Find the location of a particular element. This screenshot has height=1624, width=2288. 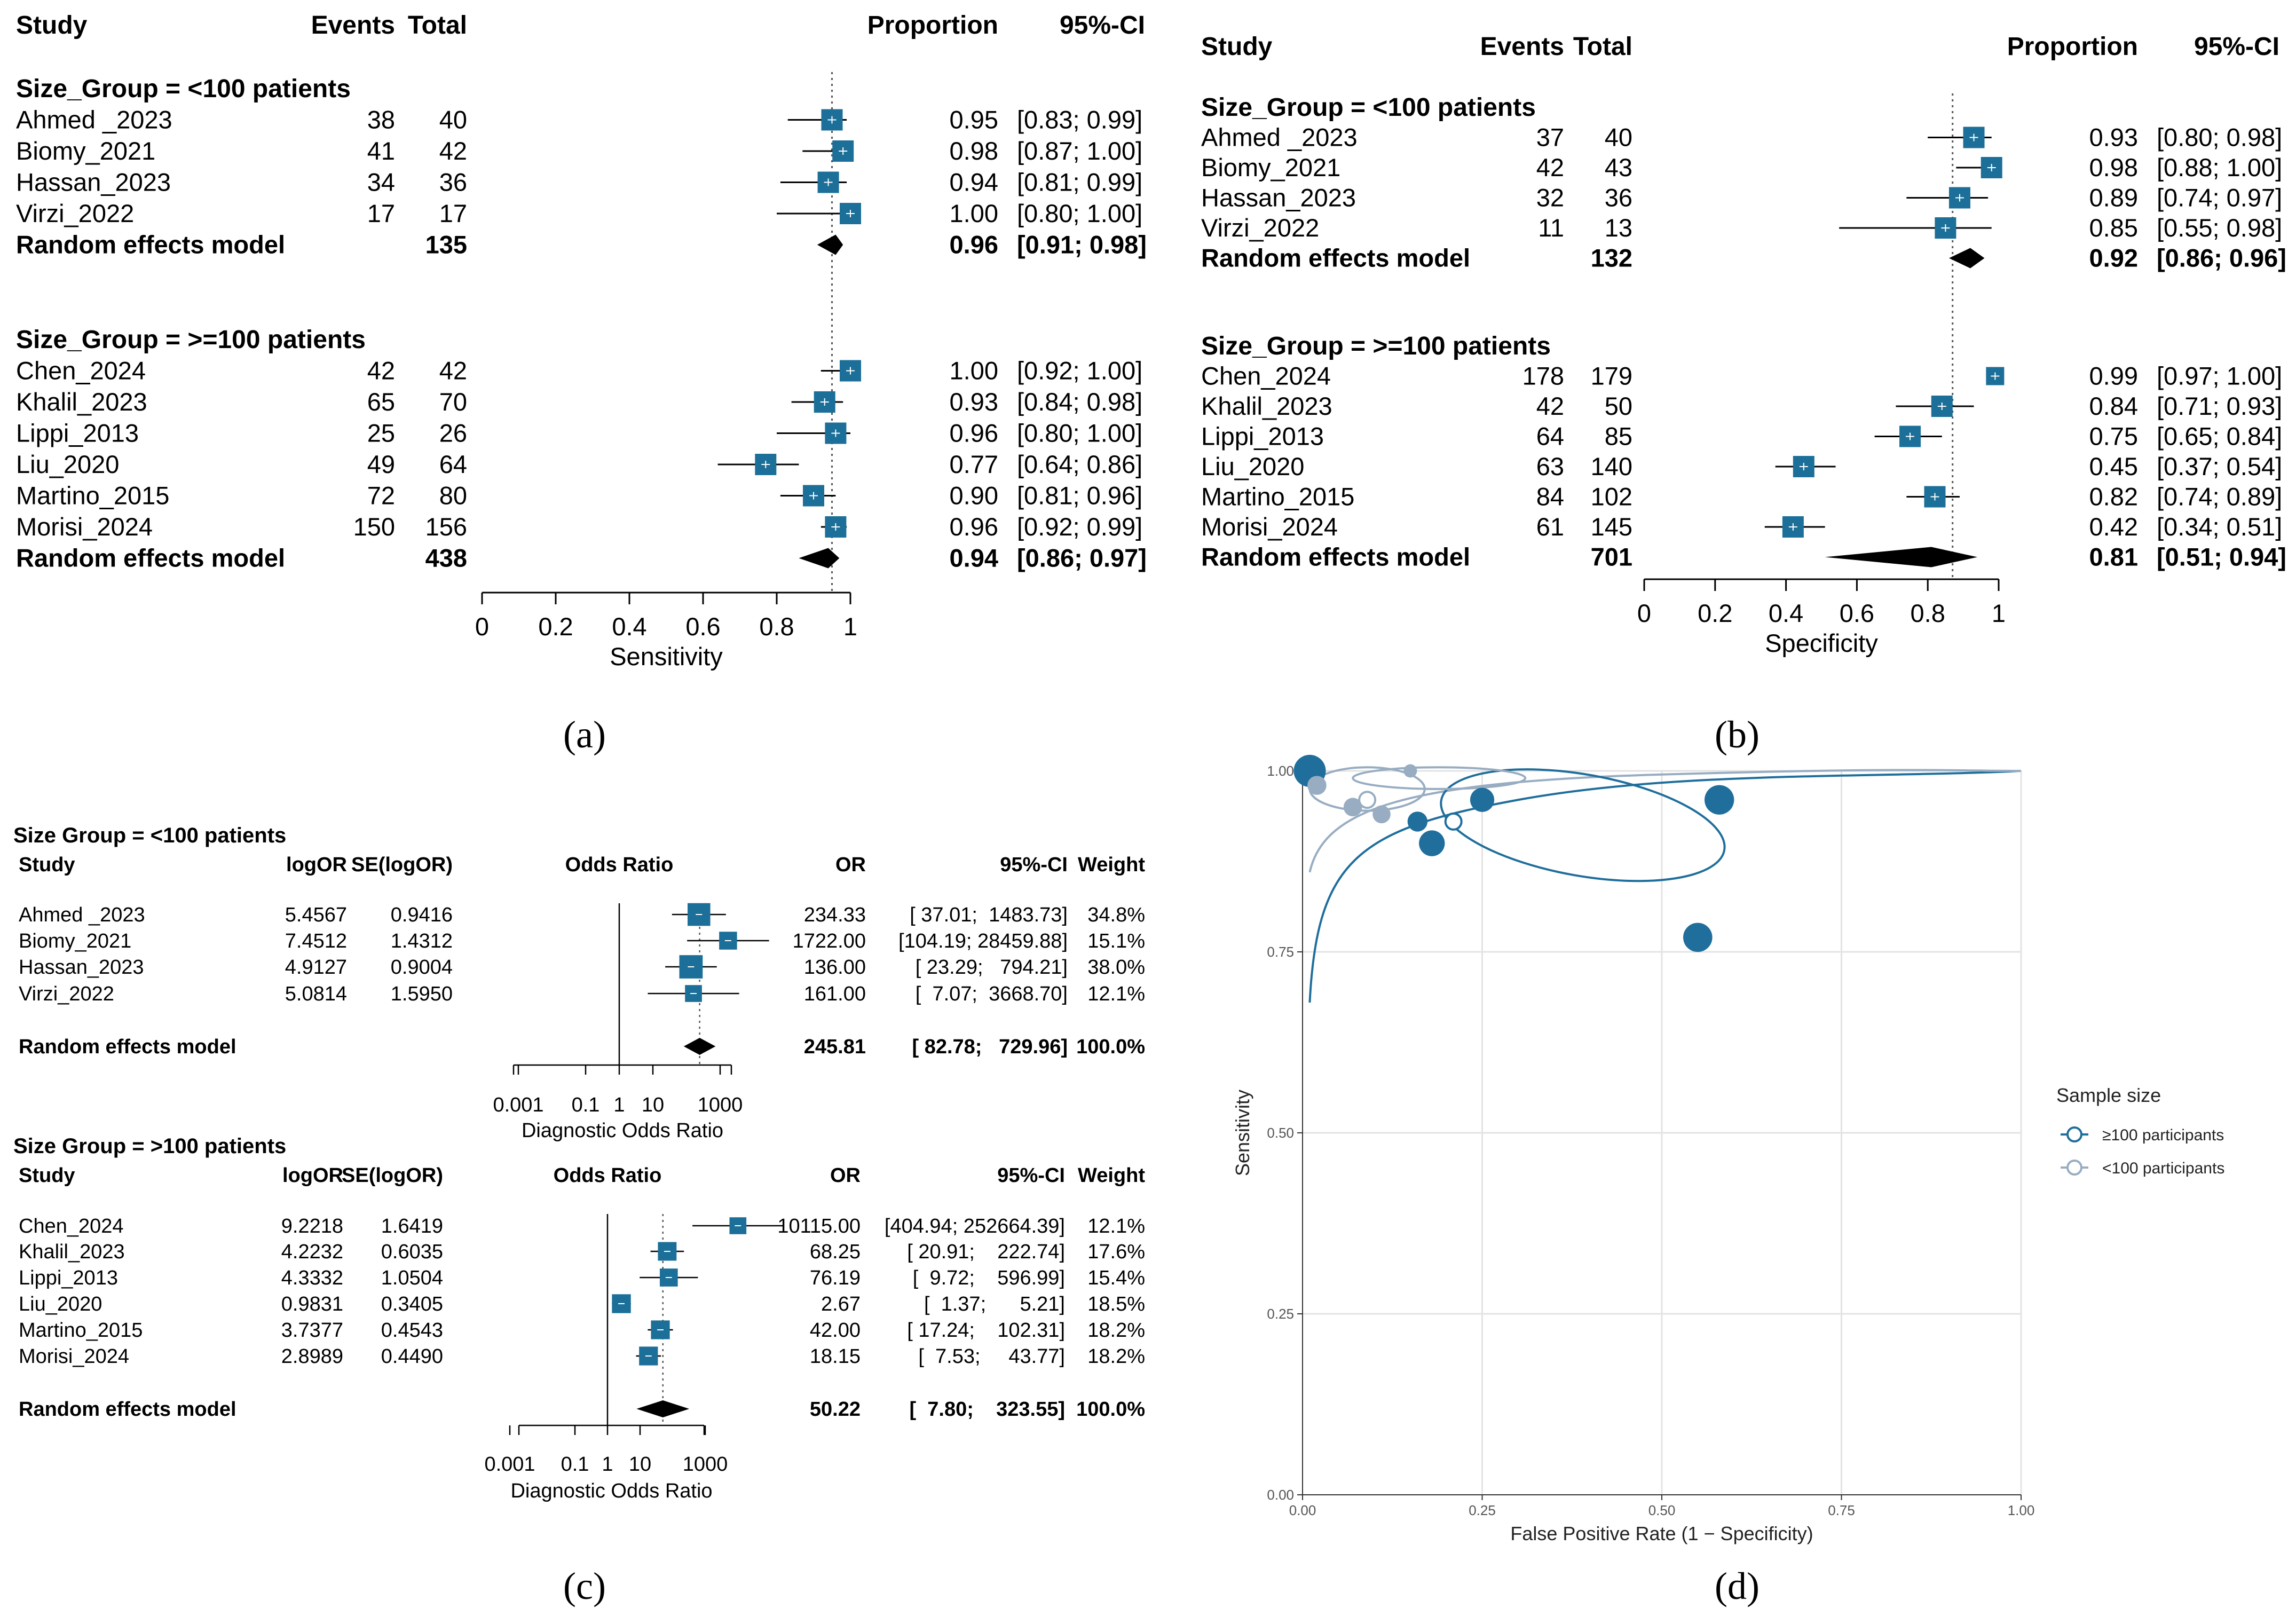

study-logor: 4.2232 is located at coordinates (312, 1252).